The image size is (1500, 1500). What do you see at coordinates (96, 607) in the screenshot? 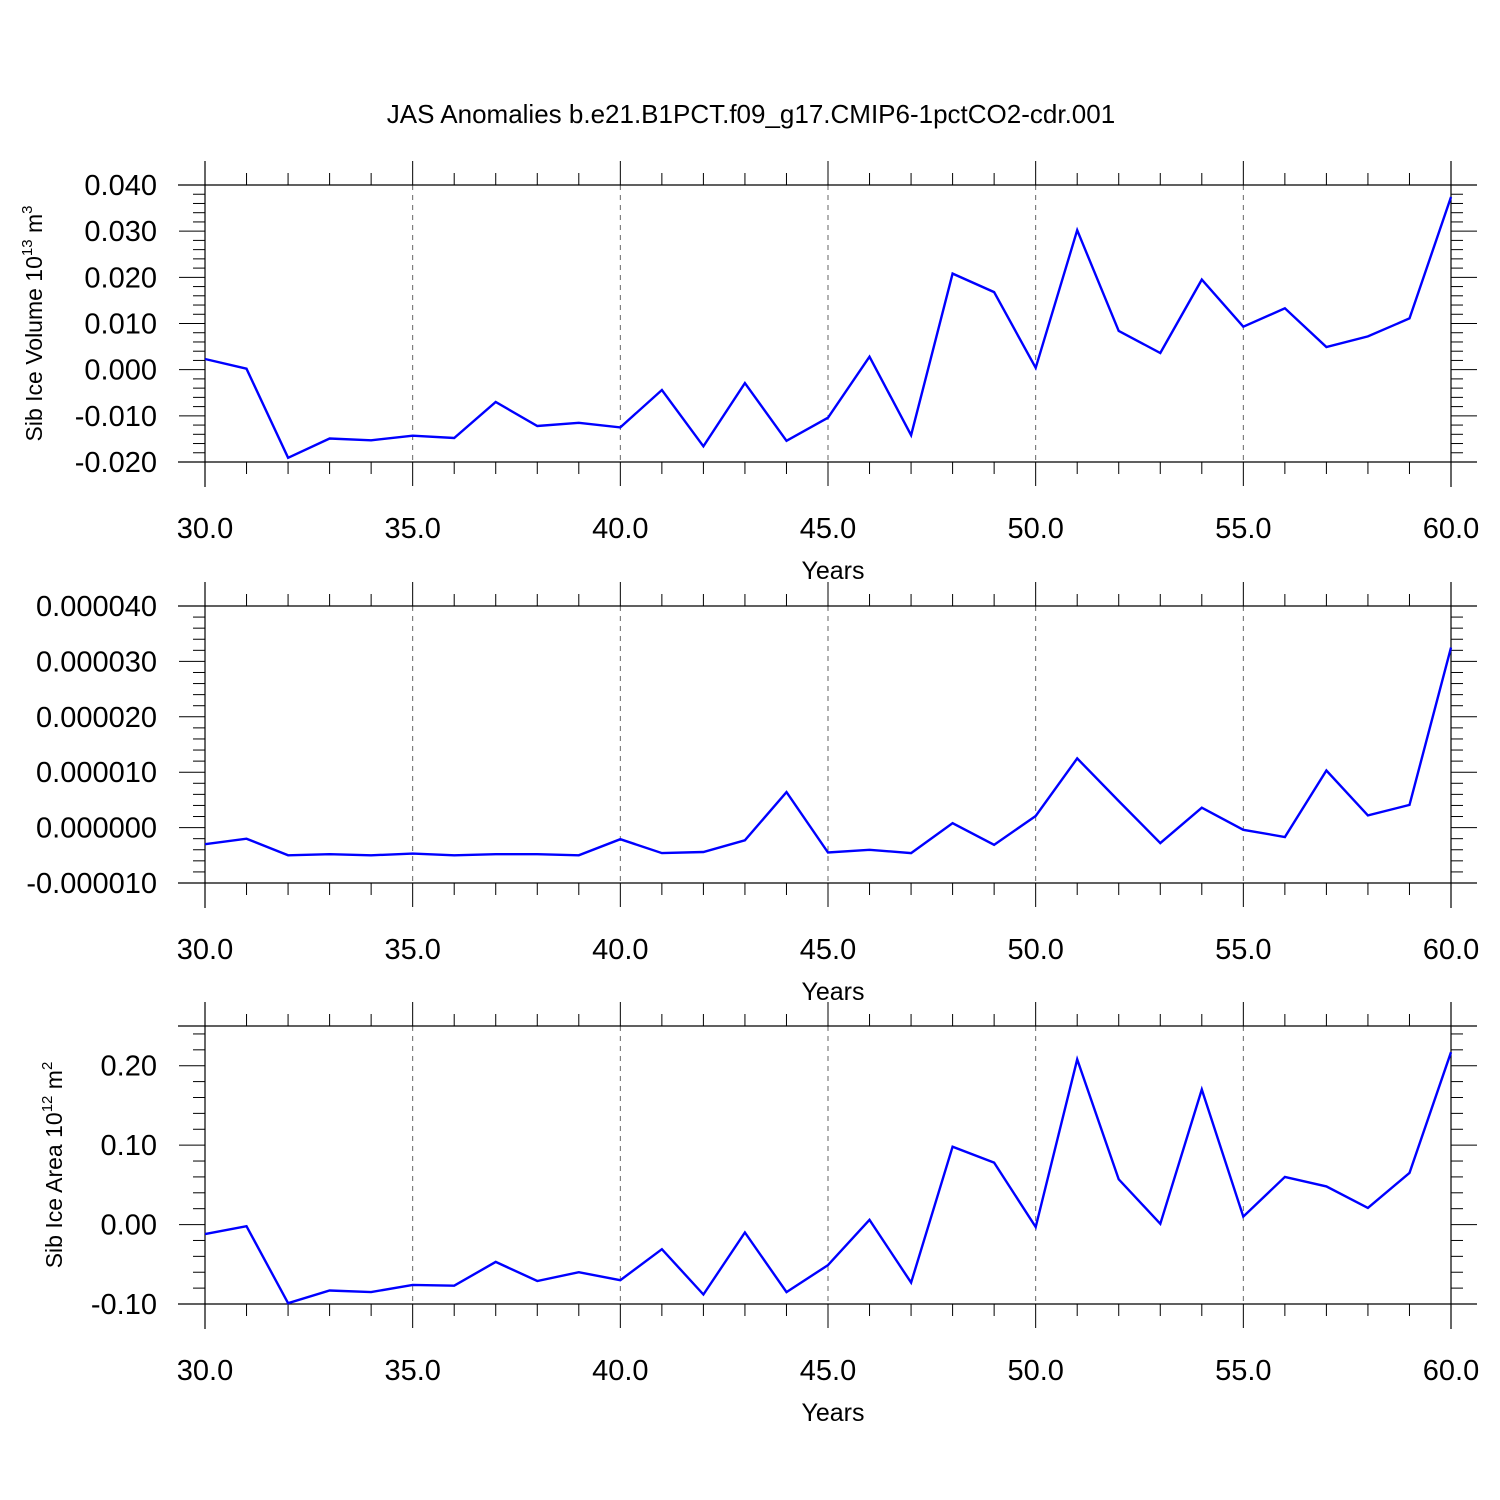
I see `y-tick-label: 0.000040` at bounding box center [96, 607].